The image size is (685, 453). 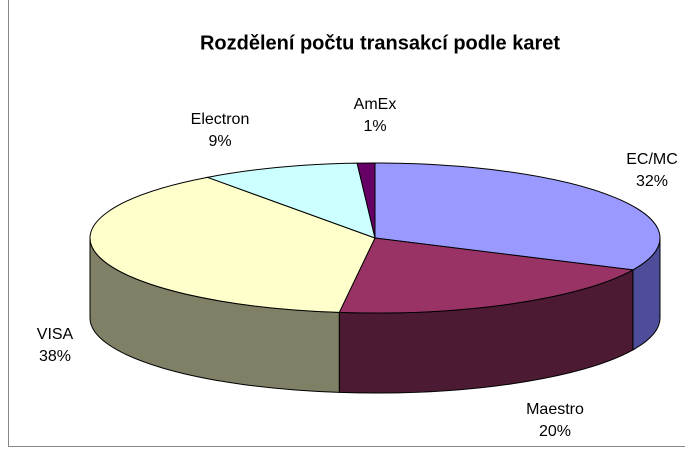 What do you see at coordinates (374, 126) in the screenshot?
I see `value-label: 1%` at bounding box center [374, 126].